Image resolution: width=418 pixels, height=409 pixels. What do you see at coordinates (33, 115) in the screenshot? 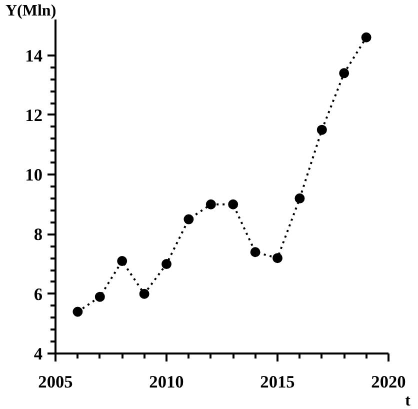
I see `y-tick-label: 12` at bounding box center [33, 115].